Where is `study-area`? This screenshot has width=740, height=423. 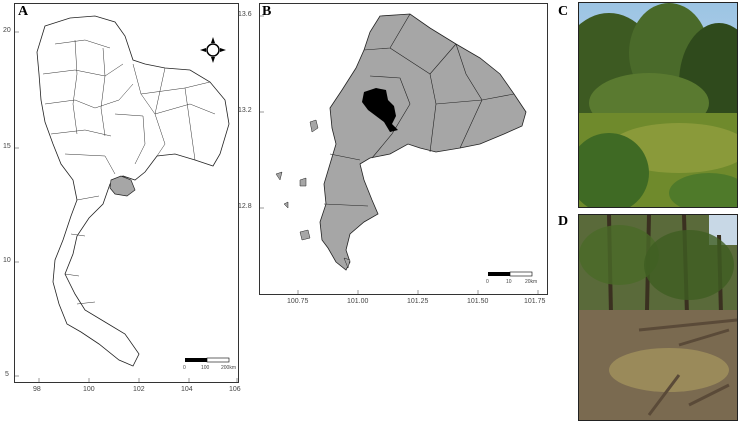 study-area is located at coordinates (380, 110).